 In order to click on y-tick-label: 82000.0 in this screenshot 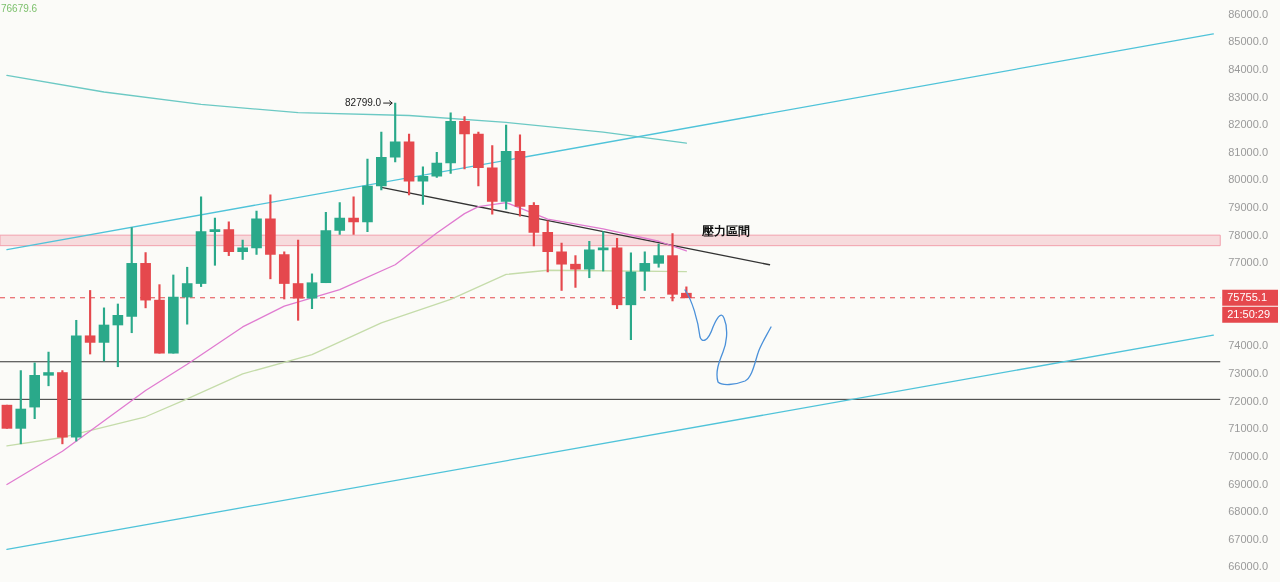, I will do `click(1248, 124)`.